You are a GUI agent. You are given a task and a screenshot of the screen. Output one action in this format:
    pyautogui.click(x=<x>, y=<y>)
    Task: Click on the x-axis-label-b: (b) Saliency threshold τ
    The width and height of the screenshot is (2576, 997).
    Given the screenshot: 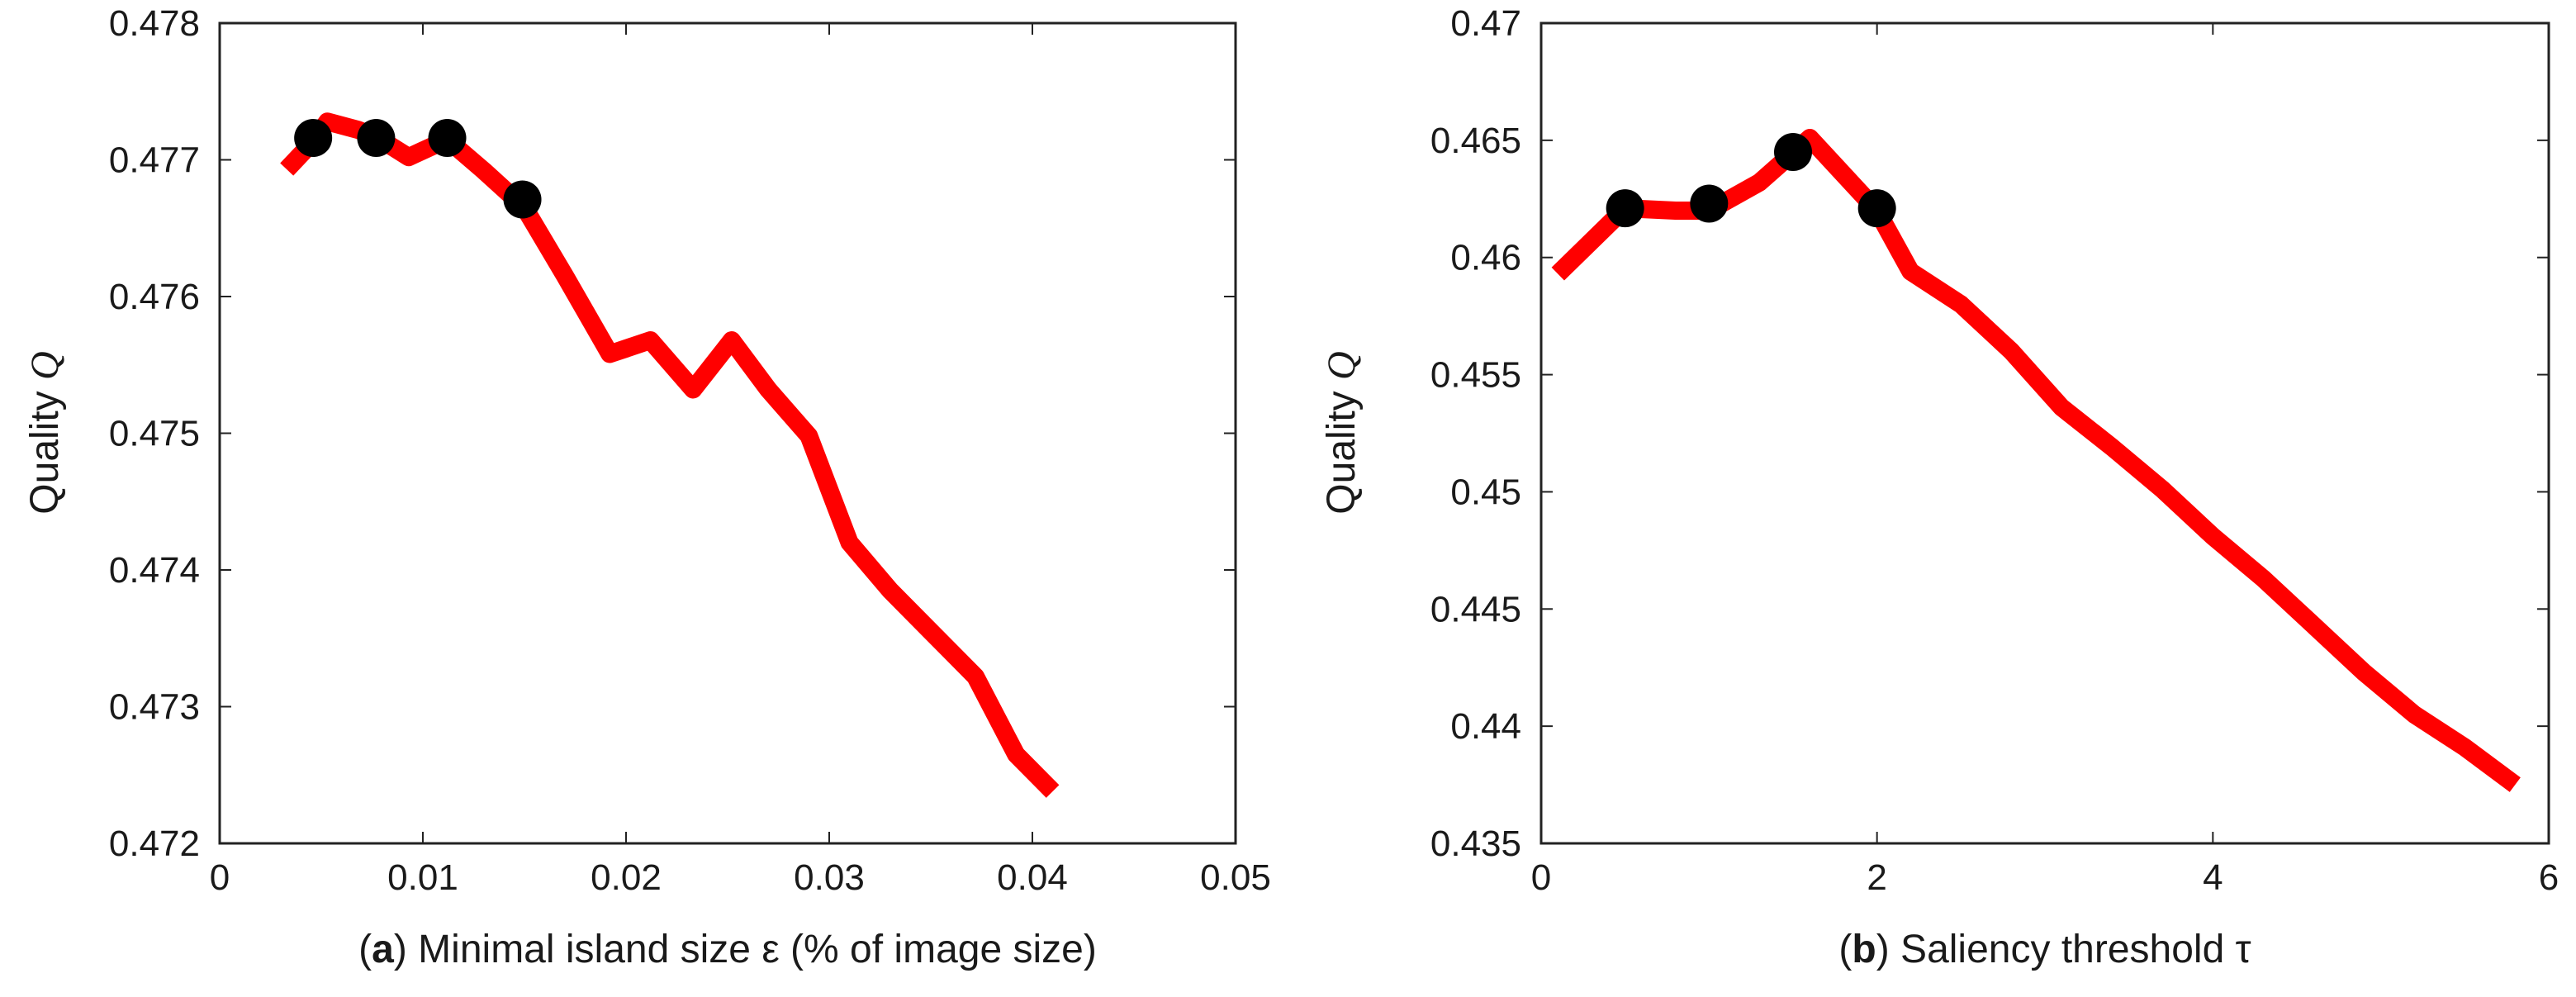 What is the action you would take?
    pyautogui.click(x=2044, y=949)
    